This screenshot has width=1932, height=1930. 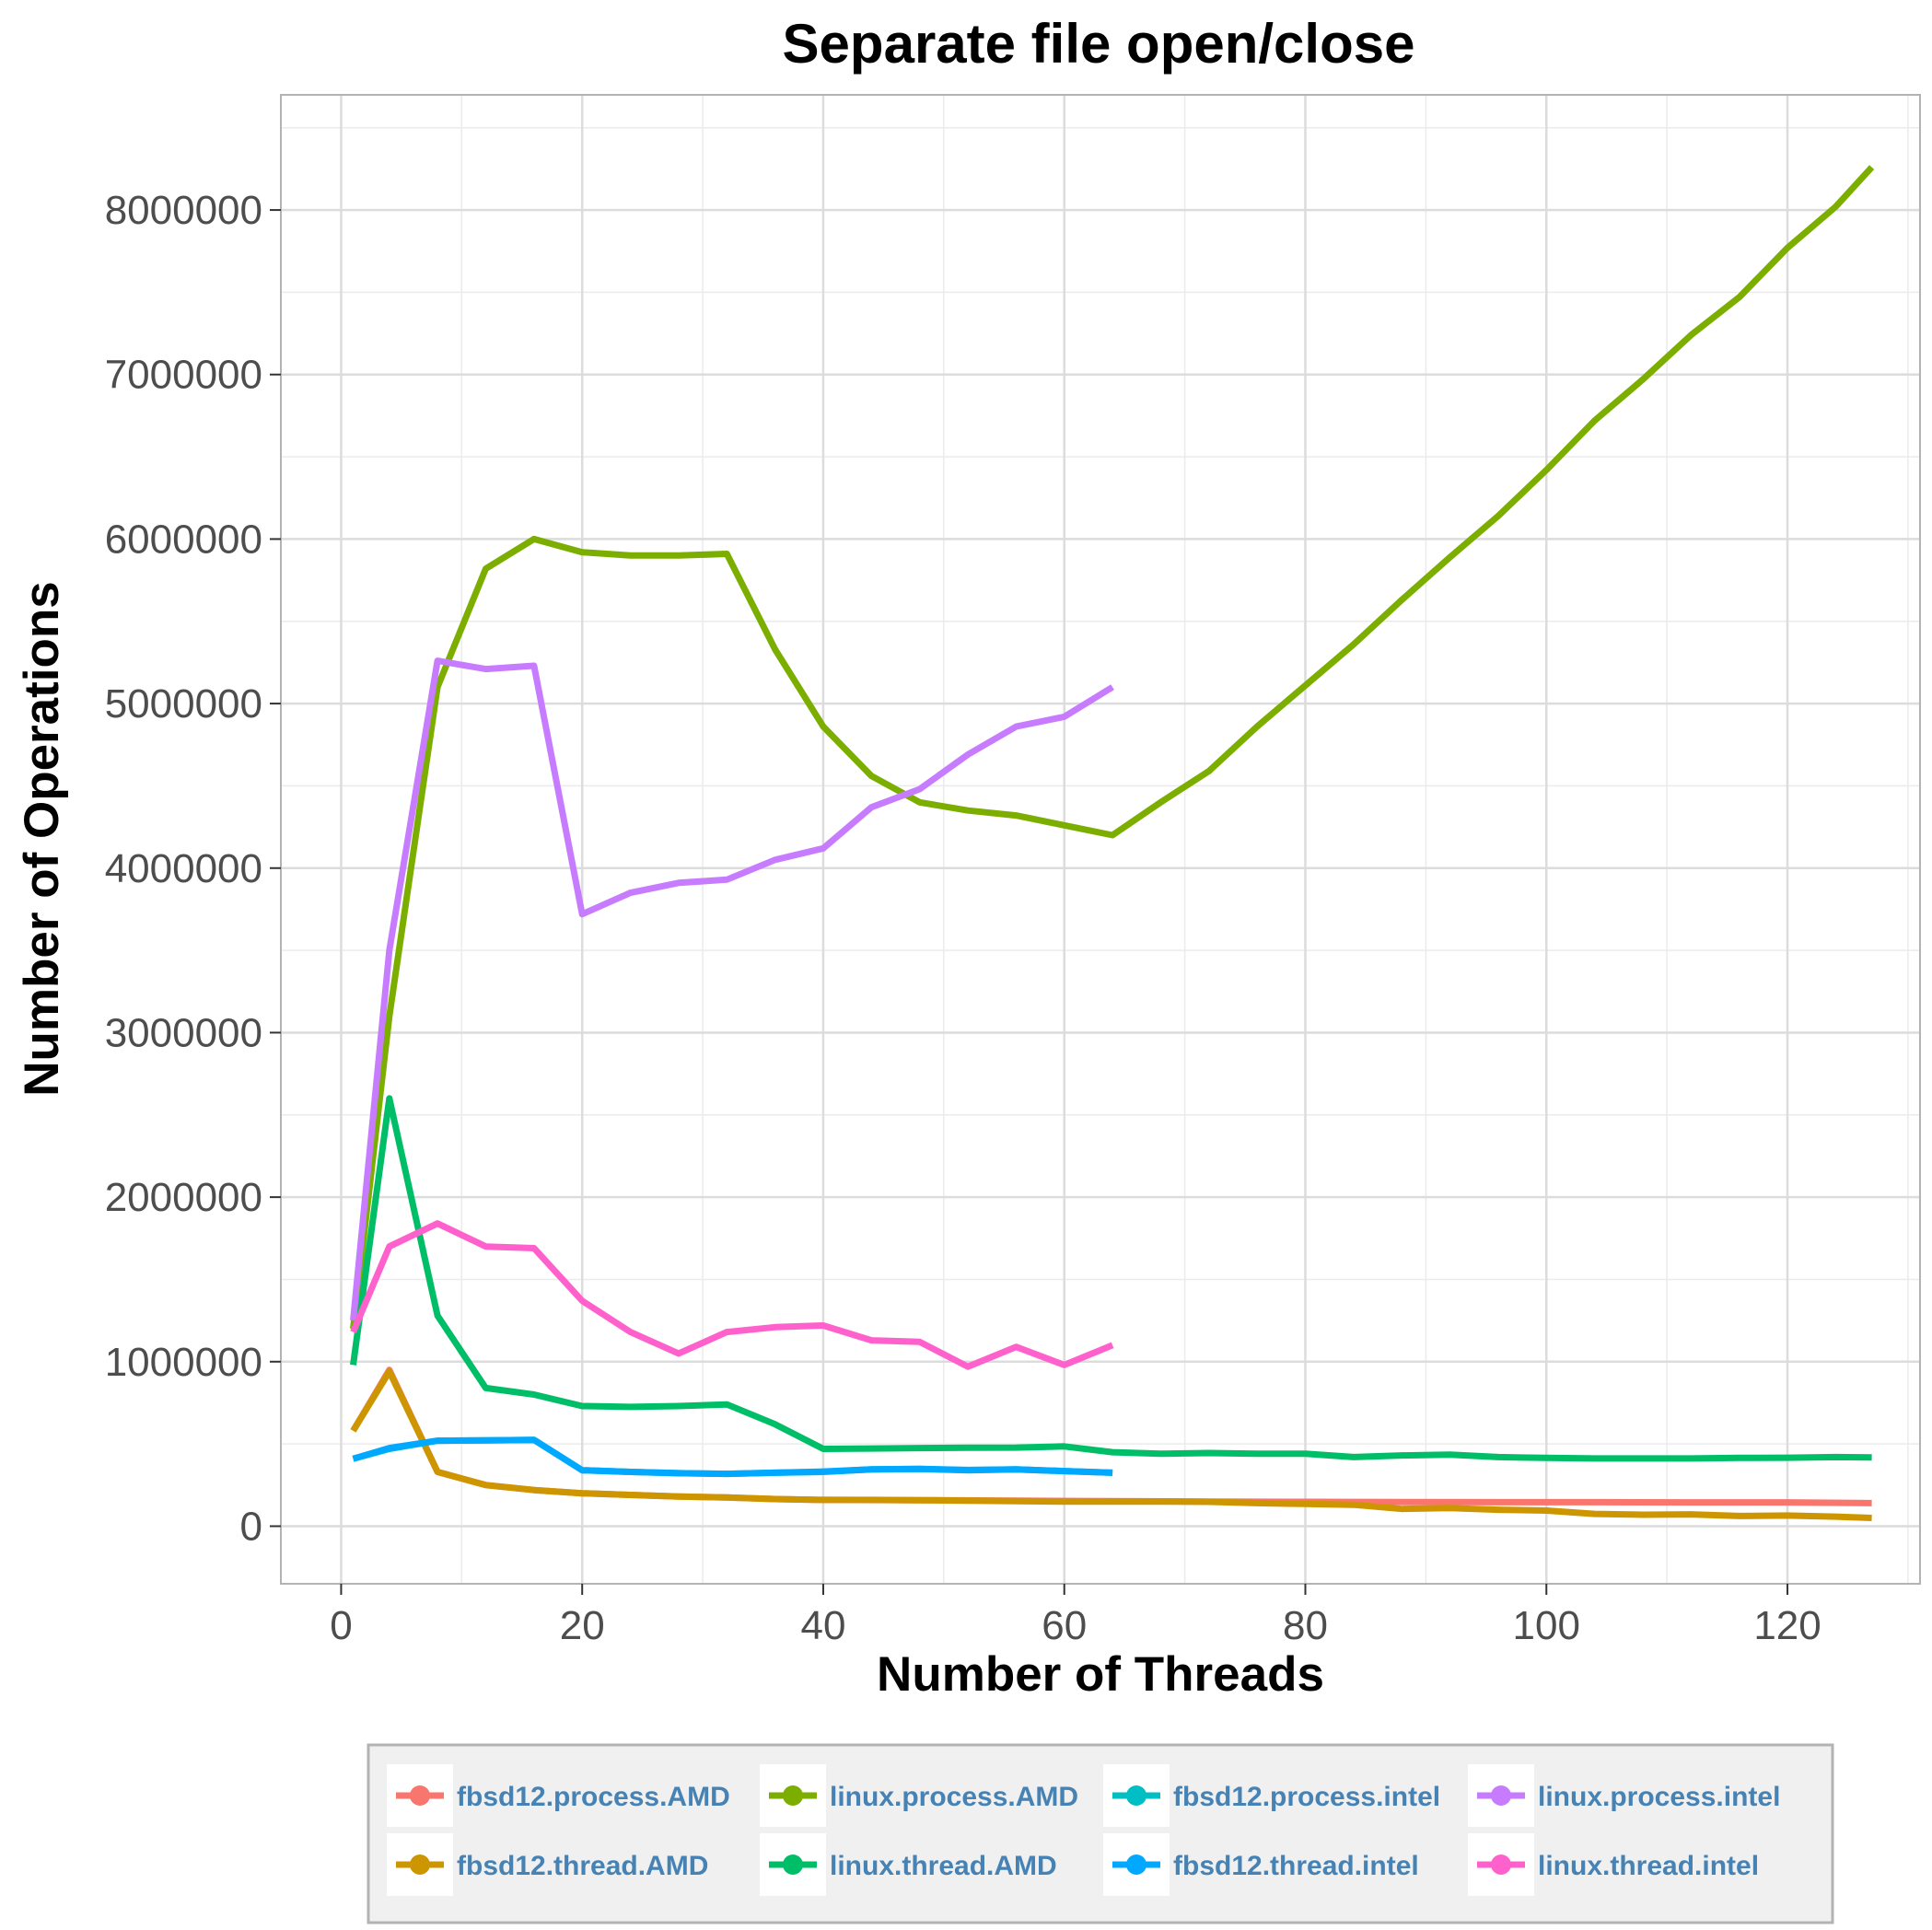 What do you see at coordinates (1296, 1866) in the screenshot?
I see `legend-label: fbsd12.thread.intel` at bounding box center [1296, 1866].